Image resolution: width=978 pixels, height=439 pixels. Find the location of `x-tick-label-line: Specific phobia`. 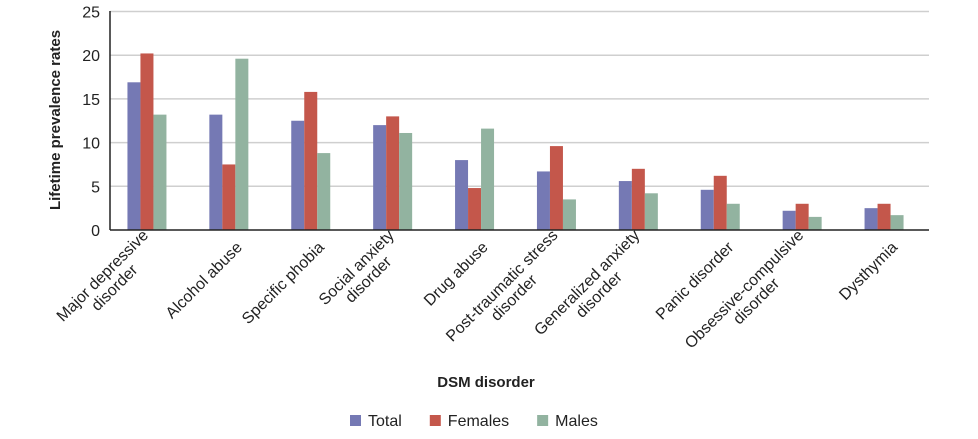

x-tick-label-line: Specific phobia is located at coordinates (283, 283).